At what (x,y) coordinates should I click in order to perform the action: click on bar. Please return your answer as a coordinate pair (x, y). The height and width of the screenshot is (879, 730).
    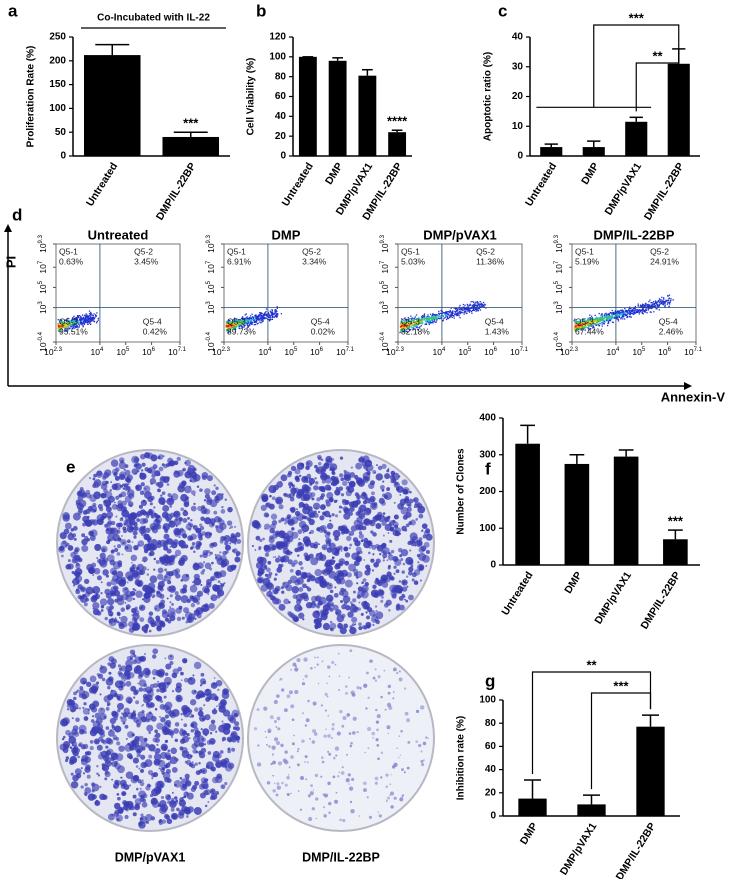
    Looking at the image, I should click on (112, 106).